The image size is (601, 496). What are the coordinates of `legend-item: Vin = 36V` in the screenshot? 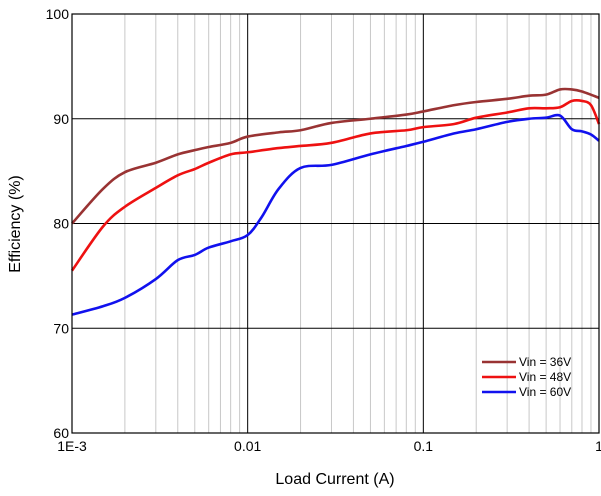 It's located at (526, 362).